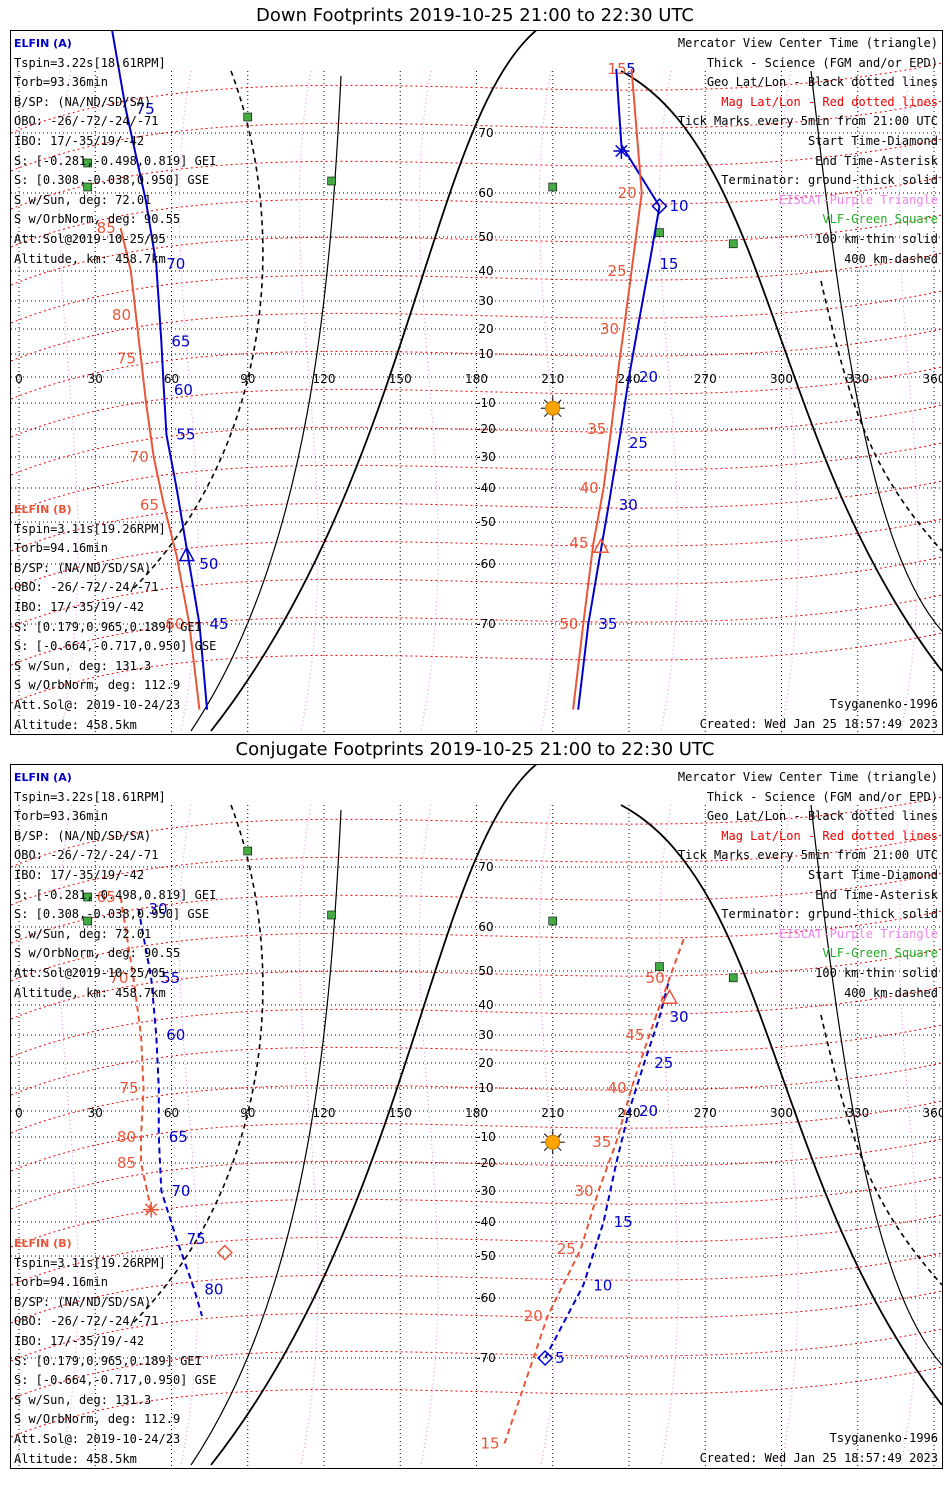 The height and width of the screenshot is (1500, 950). I want to click on lon-tick-label: 180, so click(476, 379).